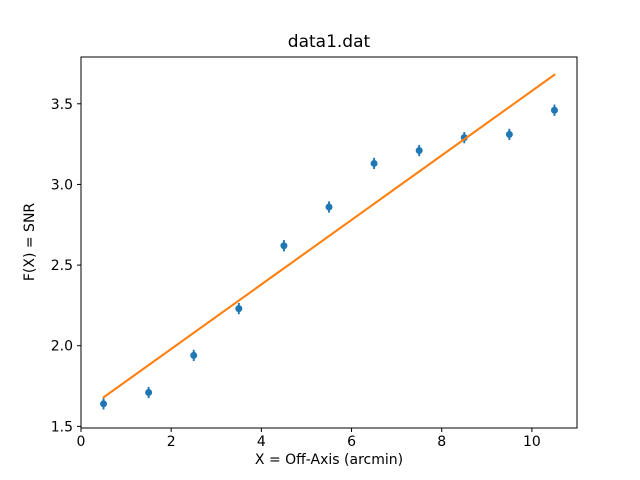  What do you see at coordinates (261, 442) in the screenshot?
I see `x-tick-label: 4` at bounding box center [261, 442].